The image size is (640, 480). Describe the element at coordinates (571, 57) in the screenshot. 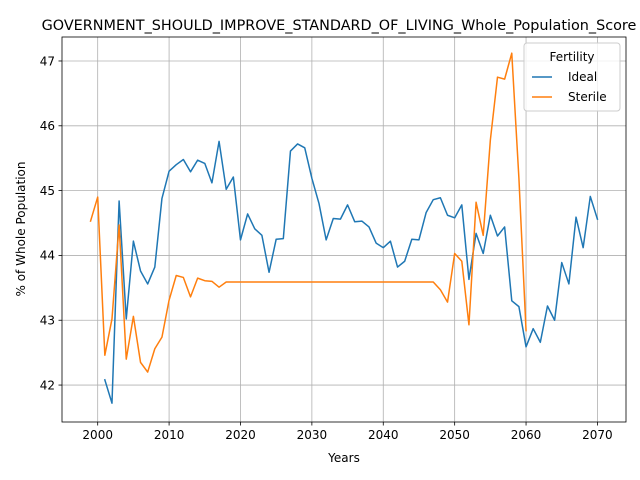

I see `legend-title: Fertility` at that location.